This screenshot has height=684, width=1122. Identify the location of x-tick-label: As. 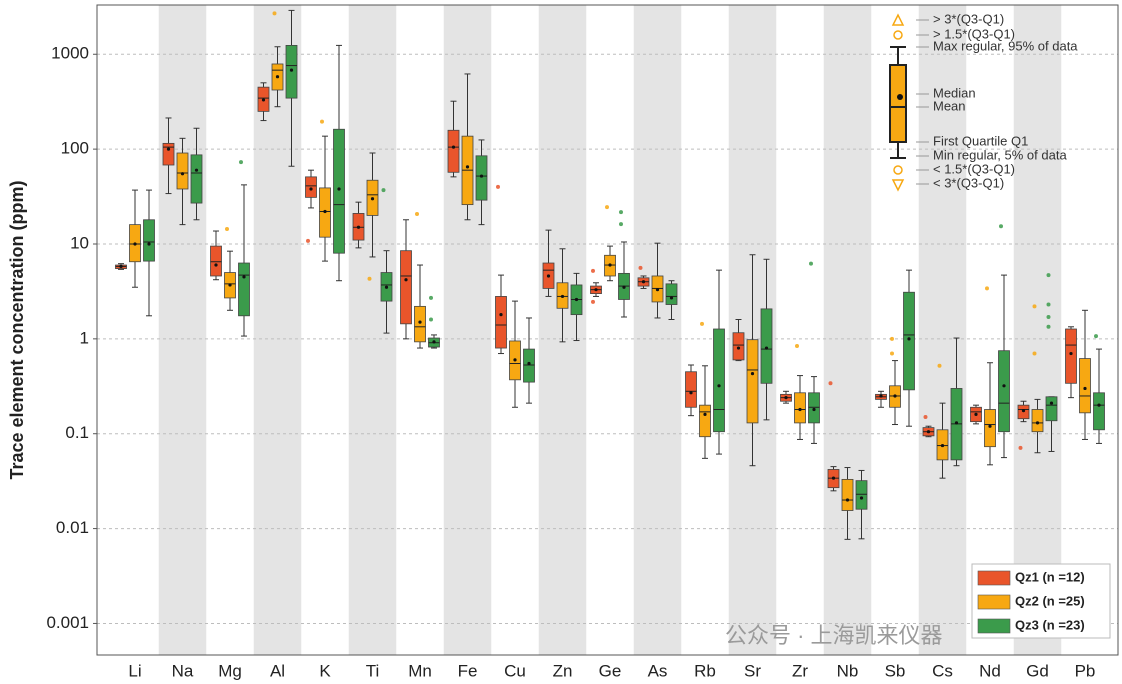
(658, 670).